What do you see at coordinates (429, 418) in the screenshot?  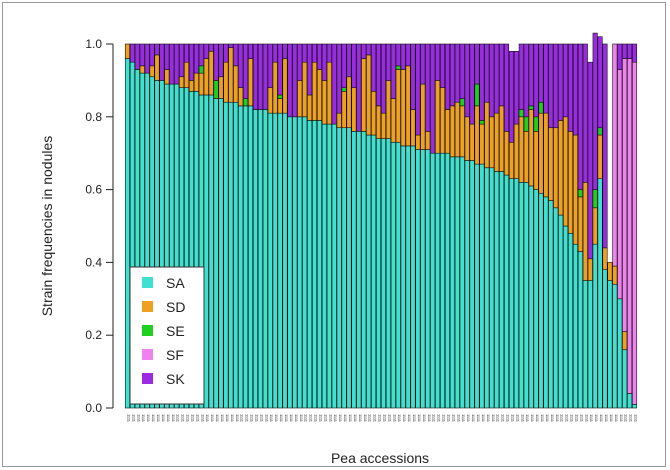 I see `x-tick-label-62: 1111` at bounding box center [429, 418].